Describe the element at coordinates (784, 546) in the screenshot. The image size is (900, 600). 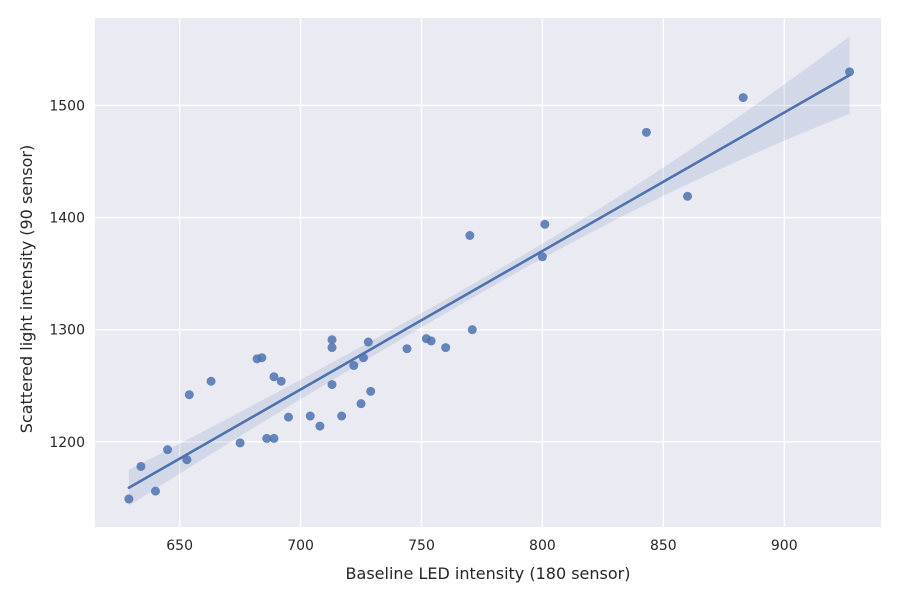
I see `x-tick-label: 900` at that location.